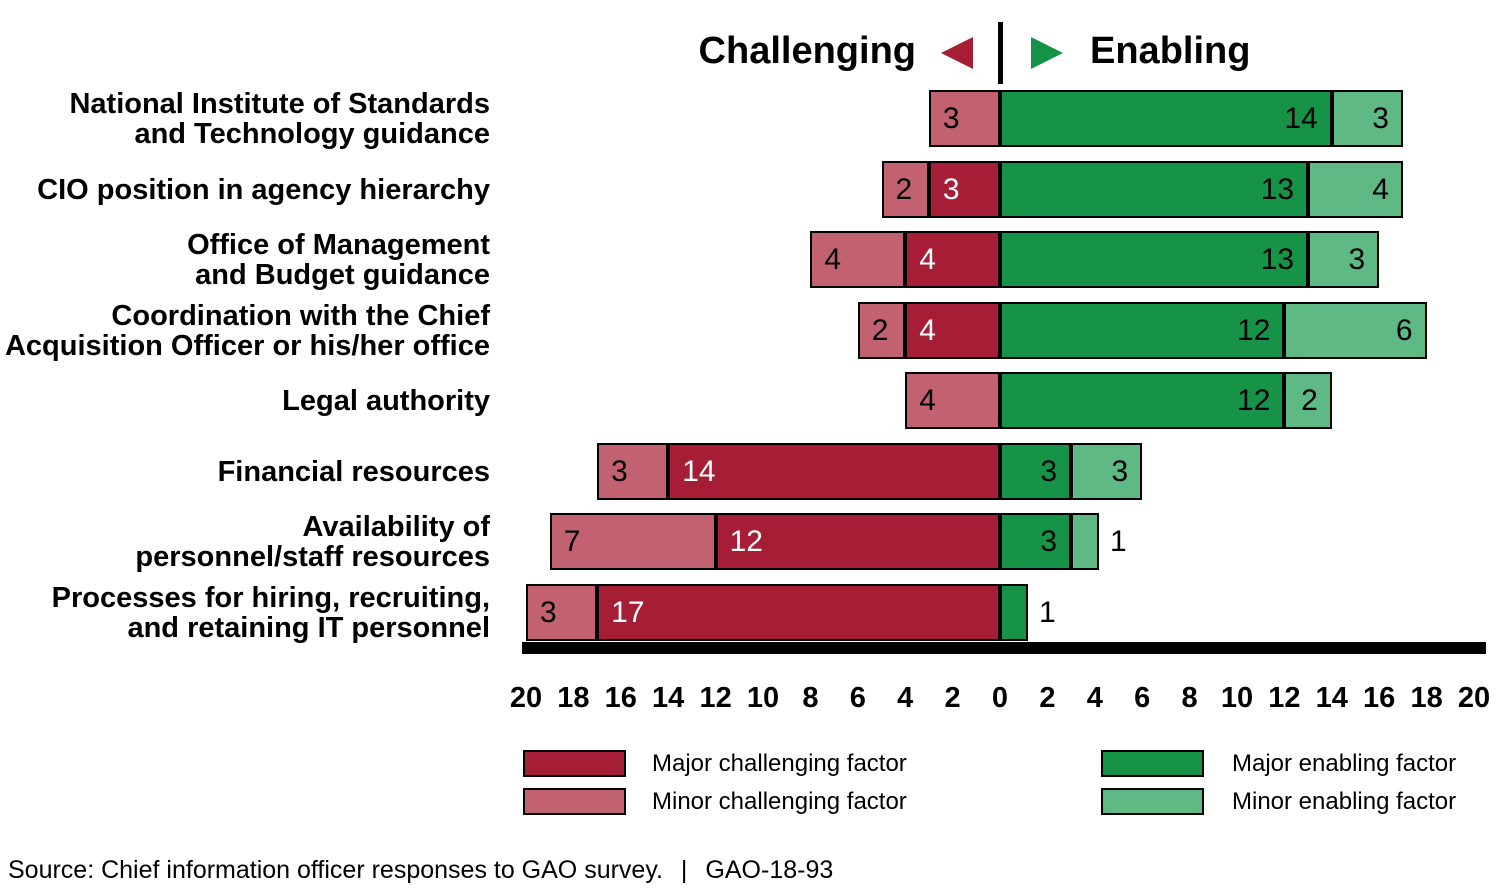 The height and width of the screenshot is (892, 1500). Describe the element at coordinates (300, 316) in the screenshot. I see `category-label-line: Coordination with the Chief` at that location.